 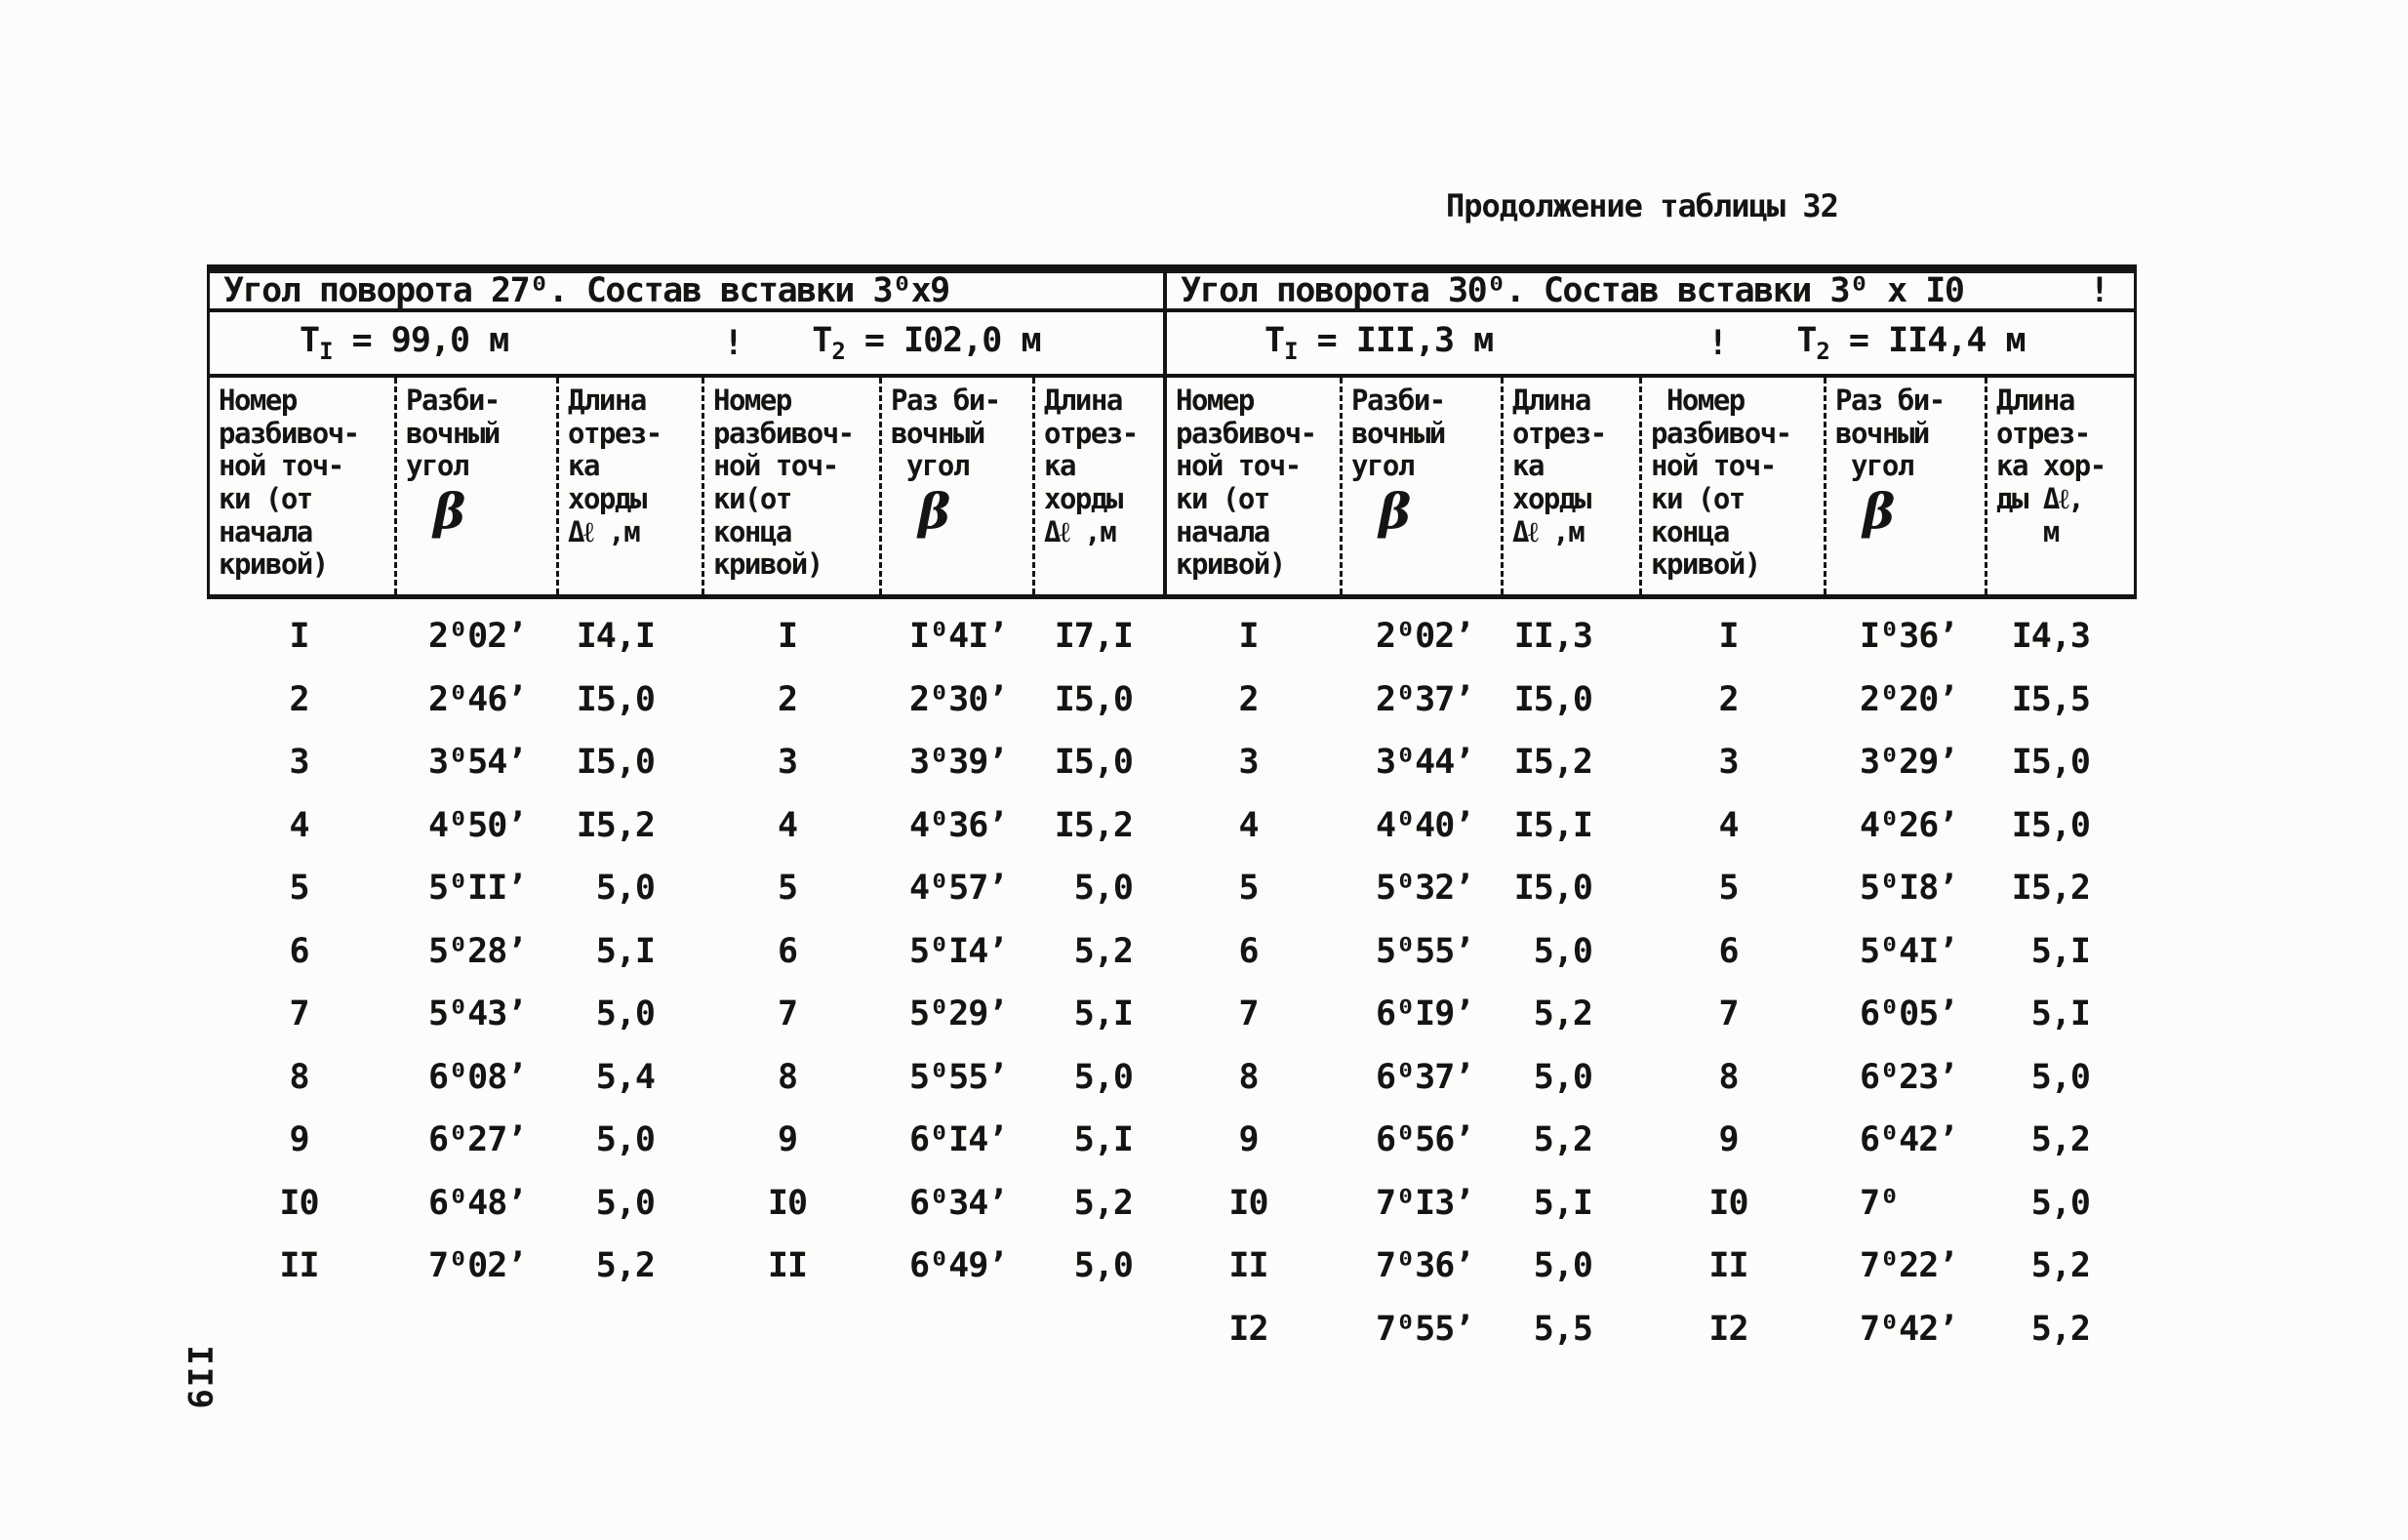 What do you see at coordinates (2051, 637) in the screenshot?
I see `cell-g4-r1-c3: I4,3` at bounding box center [2051, 637].